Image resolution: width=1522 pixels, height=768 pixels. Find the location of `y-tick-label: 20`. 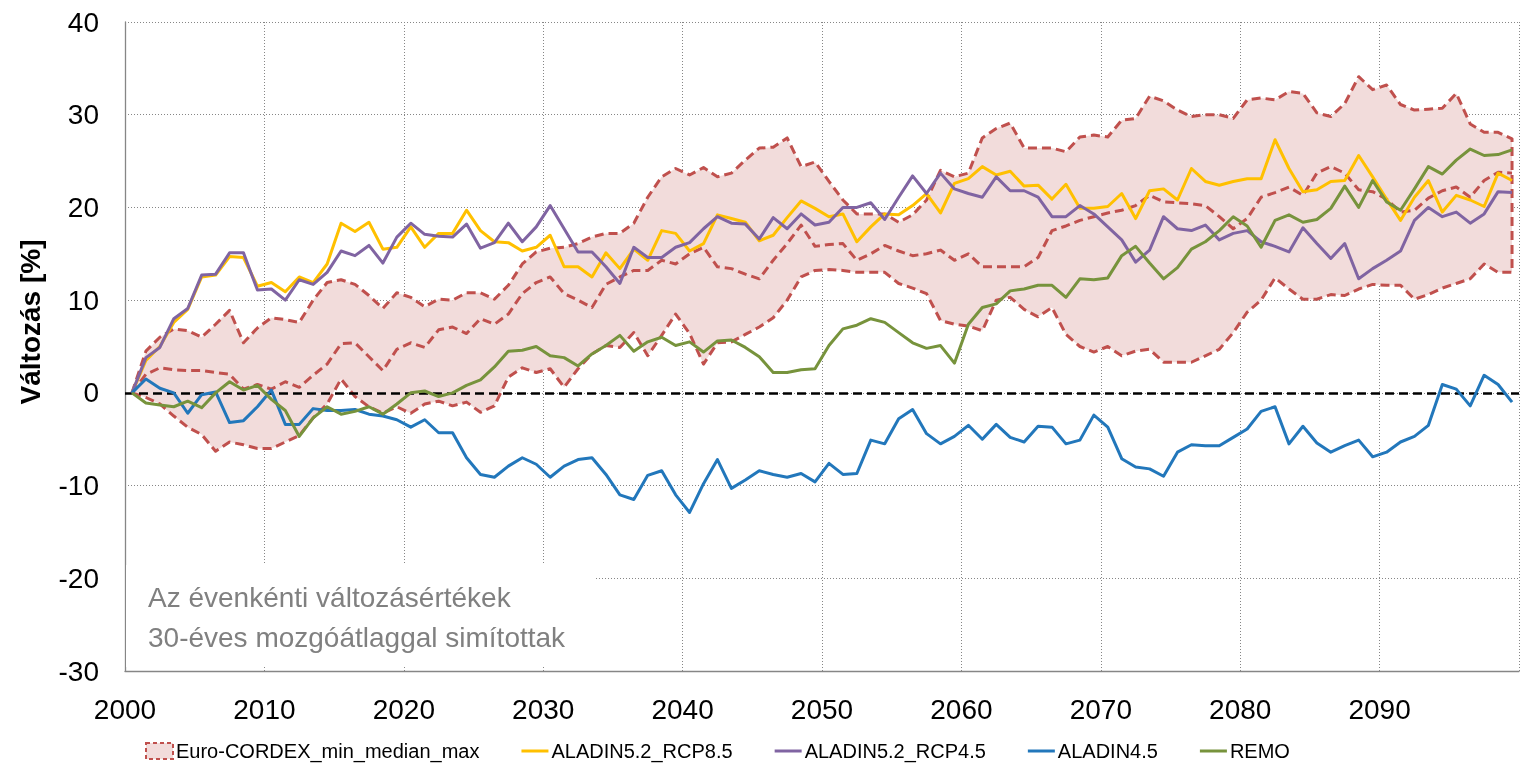

y-tick-label: 20 is located at coordinates (83, 207).